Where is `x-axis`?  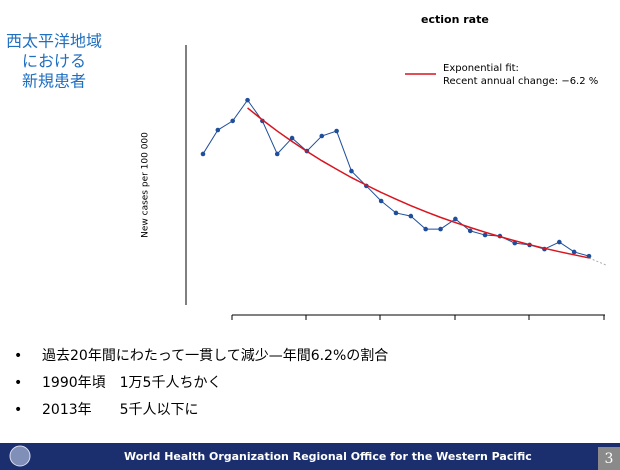
x-axis is located at coordinates (418, 317).